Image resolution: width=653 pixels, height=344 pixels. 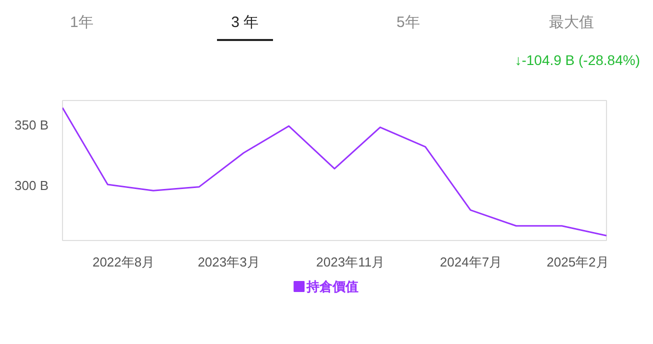 What do you see at coordinates (332, 286) in the screenshot?
I see `legend-label: 持倉價值` at bounding box center [332, 286].